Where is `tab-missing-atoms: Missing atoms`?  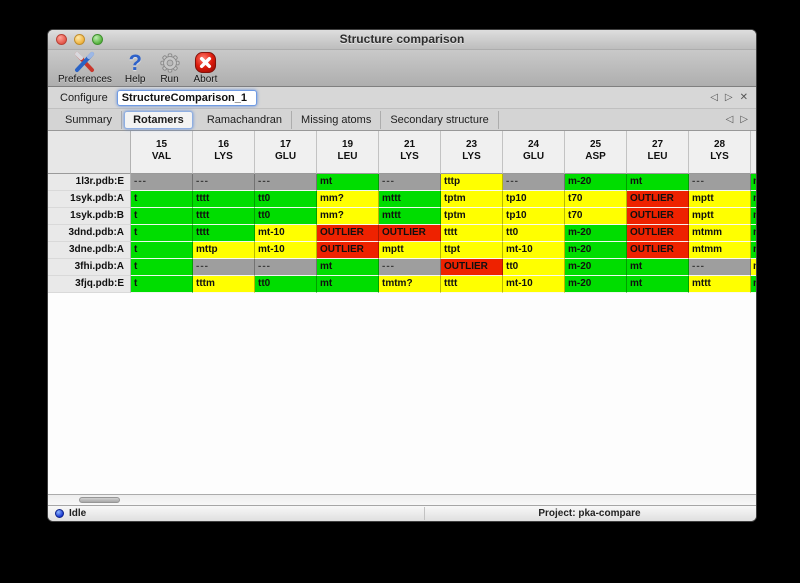 tab-missing-atoms: Missing atoms is located at coordinates (337, 119).